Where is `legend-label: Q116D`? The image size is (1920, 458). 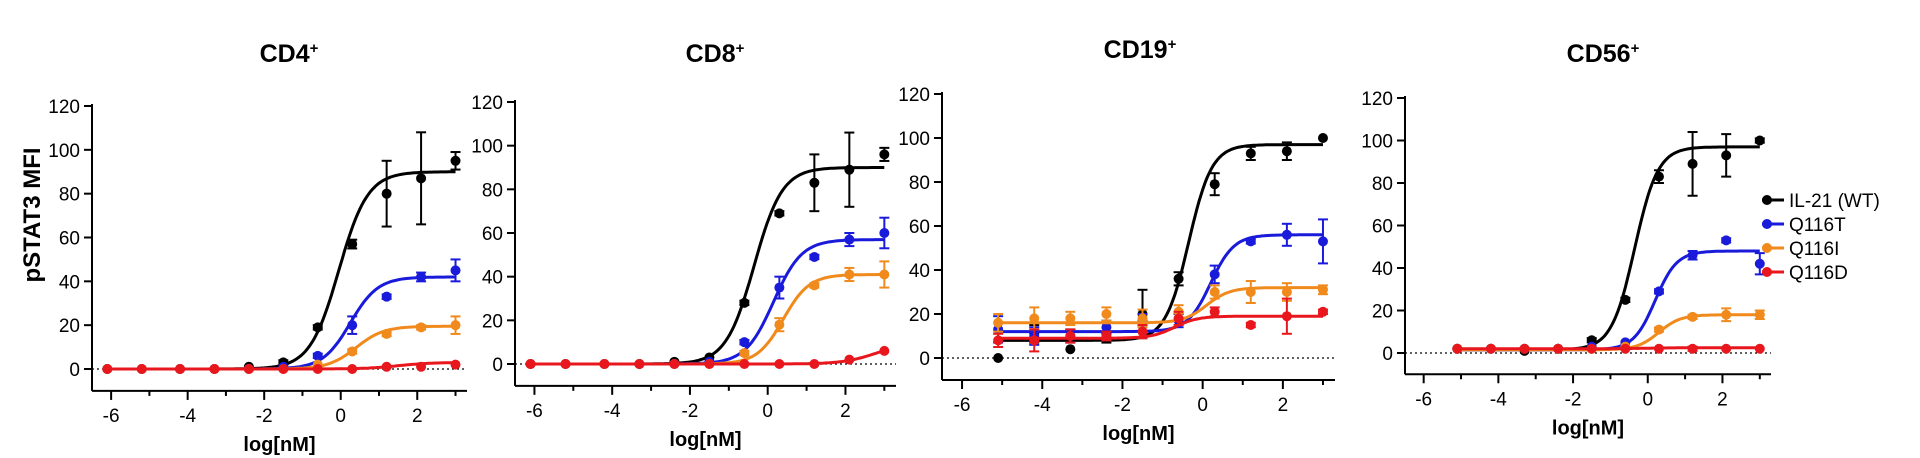 legend-label: Q116D is located at coordinates (1818, 273).